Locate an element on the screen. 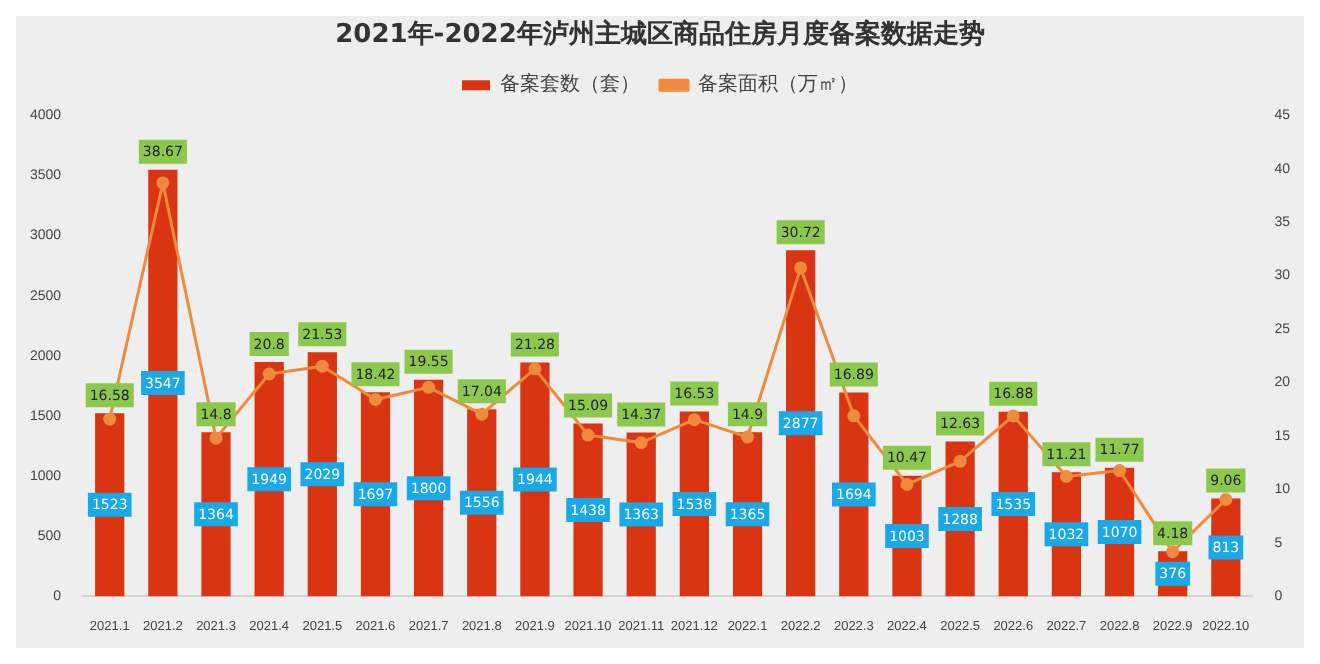  chart-title: 2021年-2022年泸州主城区商品住房月度备案数据走势 is located at coordinates (660, 34).